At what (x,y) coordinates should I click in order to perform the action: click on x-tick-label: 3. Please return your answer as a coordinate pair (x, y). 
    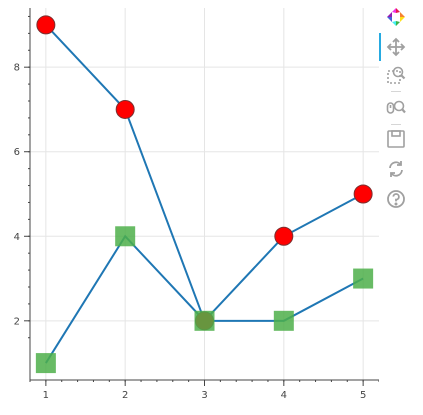
    Looking at the image, I should click on (204, 395).